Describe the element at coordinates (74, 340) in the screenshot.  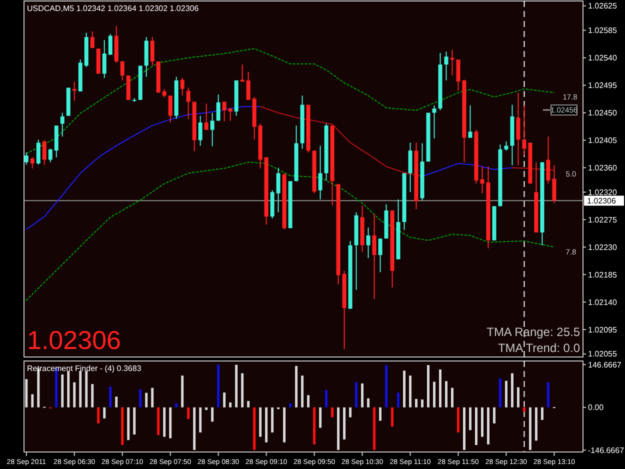
I see `annotation: 1.02306` at that location.